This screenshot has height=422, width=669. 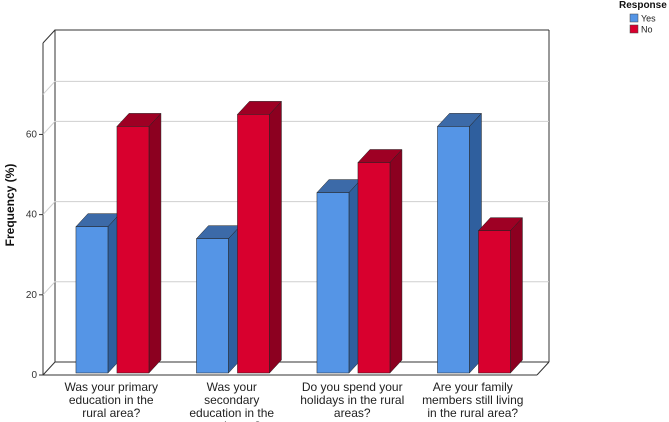 What do you see at coordinates (352, 413) in the screenshot?
I see `category-label-line: areas?` at bounding box center [352, 413].